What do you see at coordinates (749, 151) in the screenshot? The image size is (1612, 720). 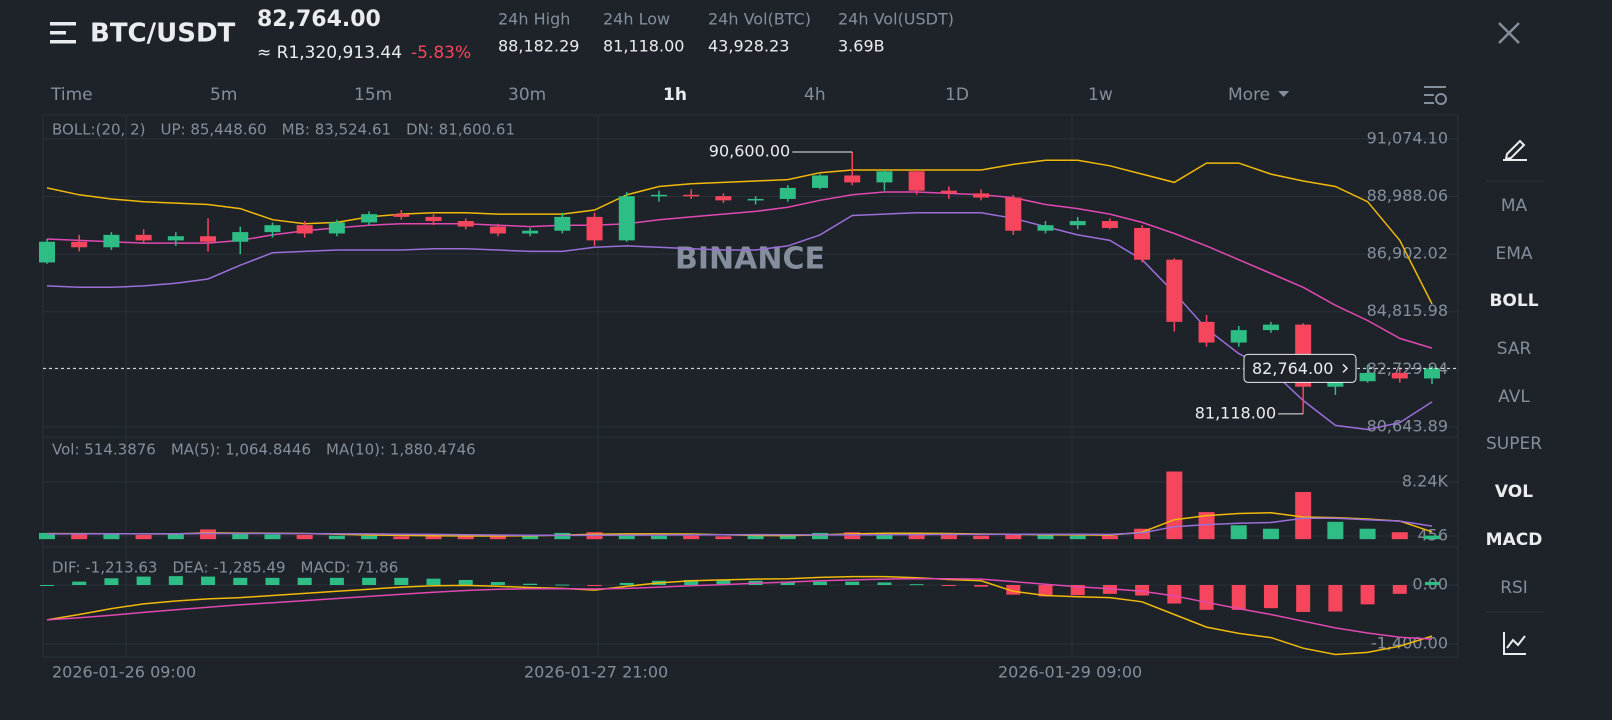 I see `high-marker: 90,600.00` at bounding box center [749, 151].